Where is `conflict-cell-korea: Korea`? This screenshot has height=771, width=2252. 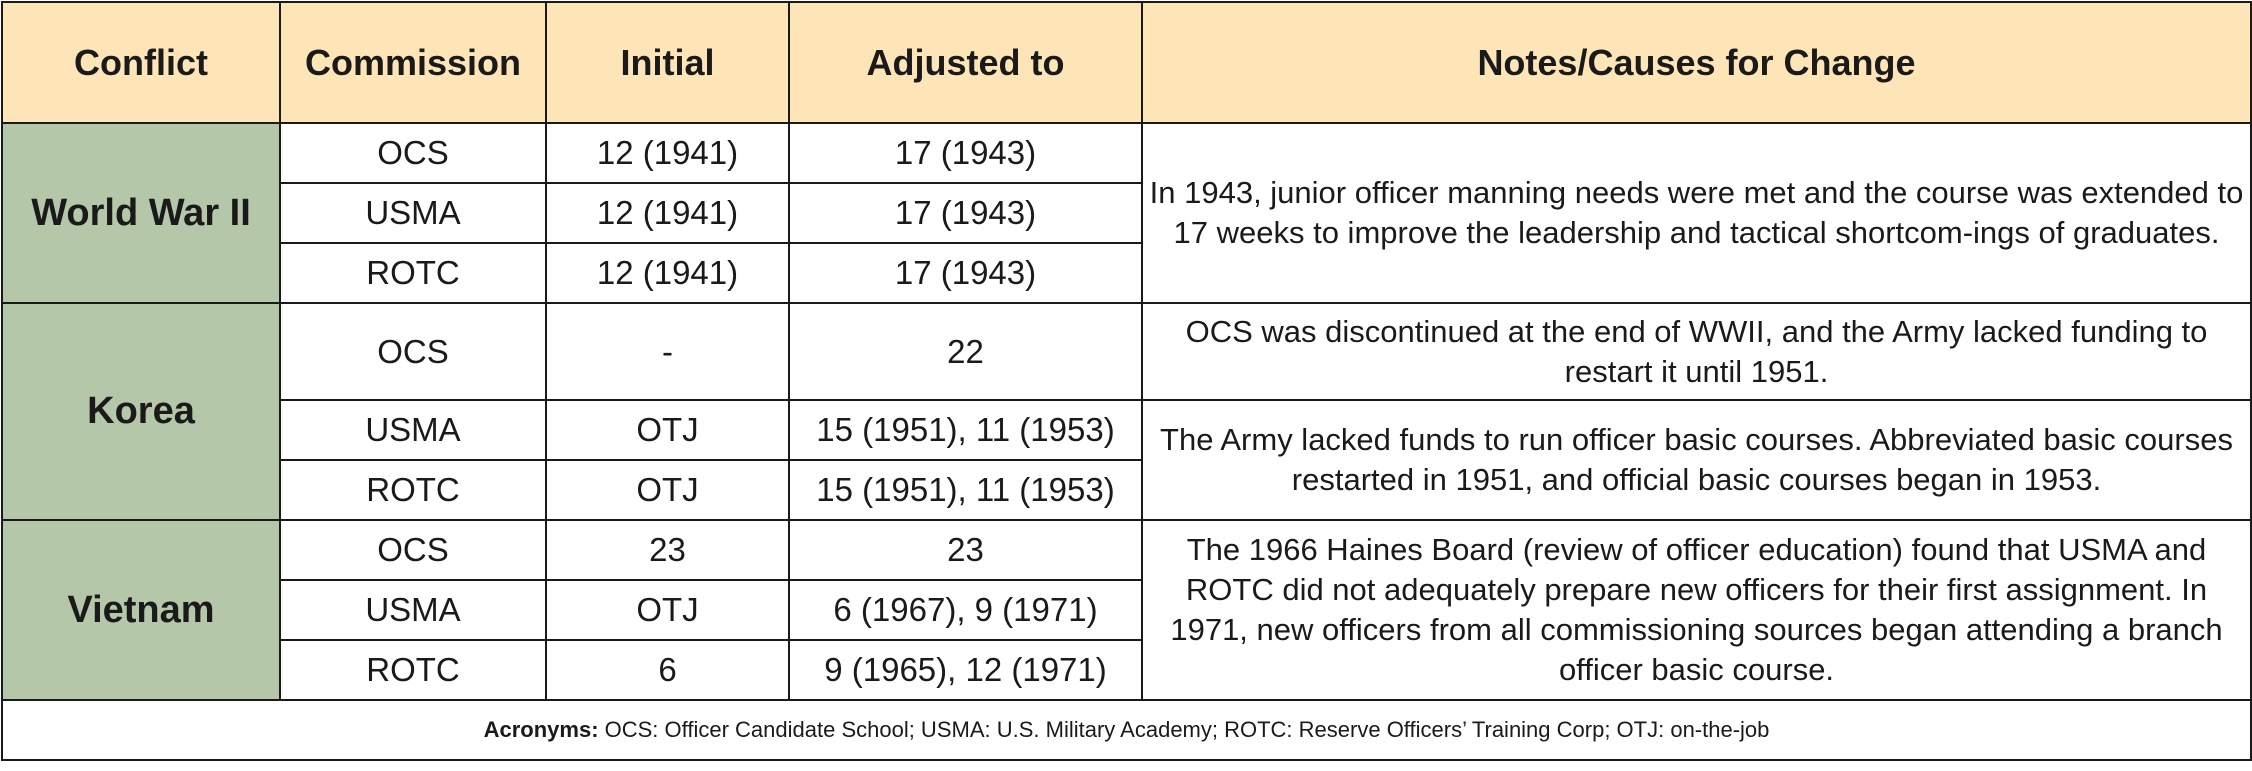 conflict-cell-korea: Korea is located at coordinates (141, 411).